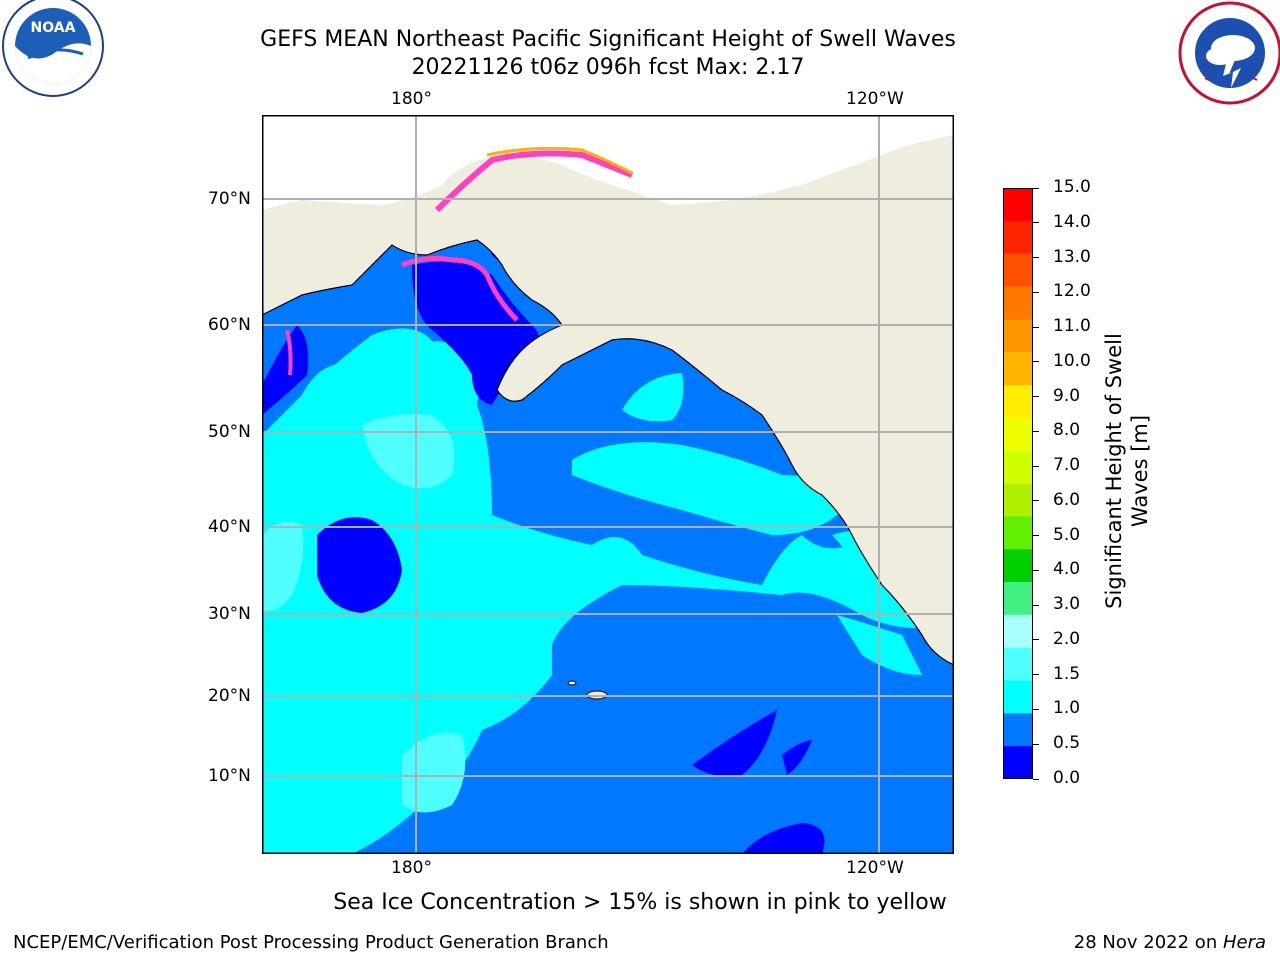 The width and height of the screenshot is (1280, 960). What do you see at coordinates (460, 288) in the screenshot?
I see `sea-ice-bering` at bounding box center [460, 288].